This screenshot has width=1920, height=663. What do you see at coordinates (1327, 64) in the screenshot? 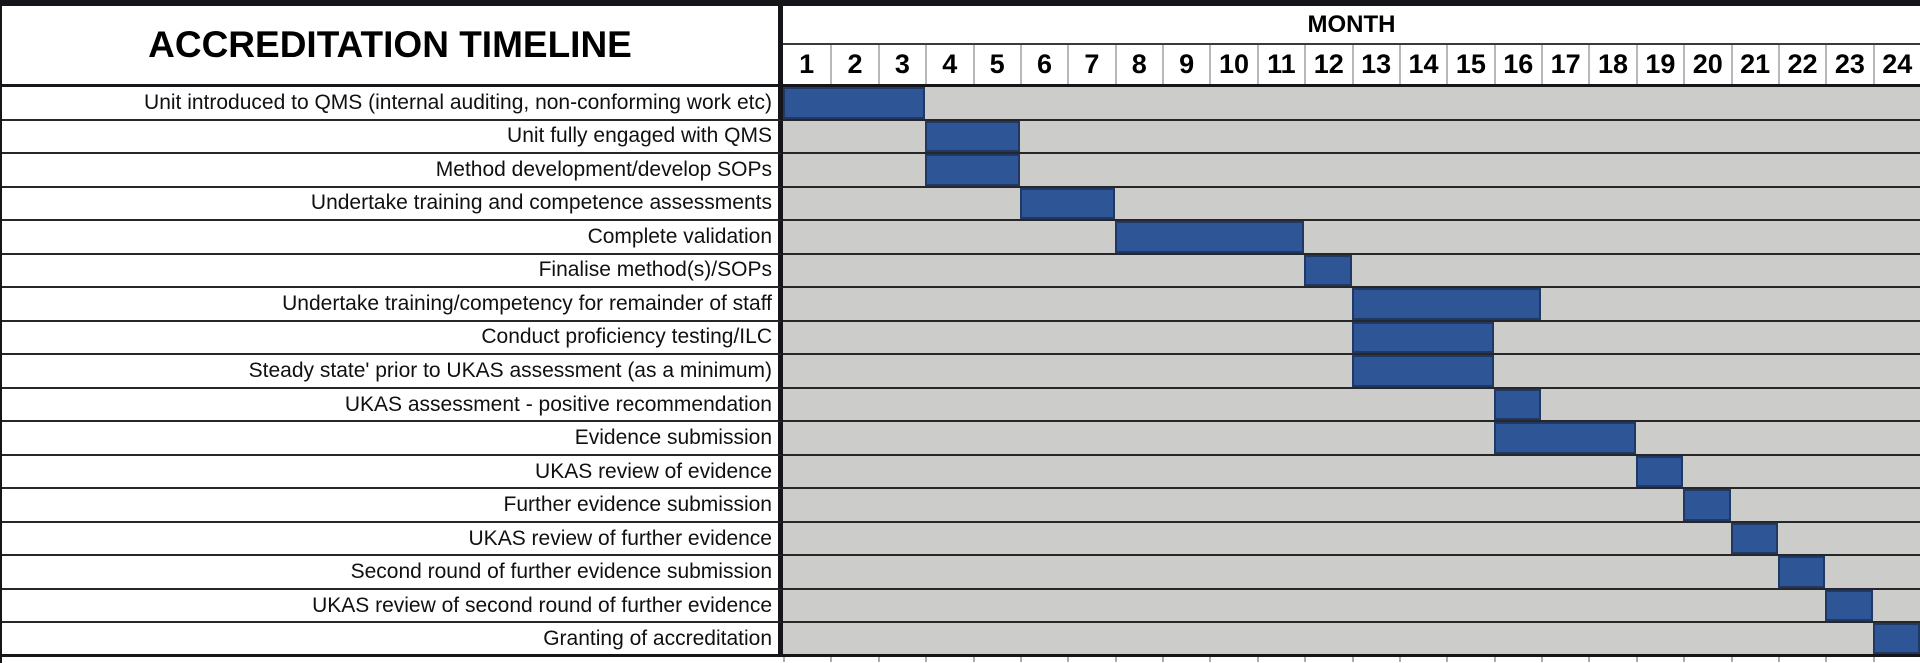
I see `month-tick: 12` at bounding box center [1327, 64].